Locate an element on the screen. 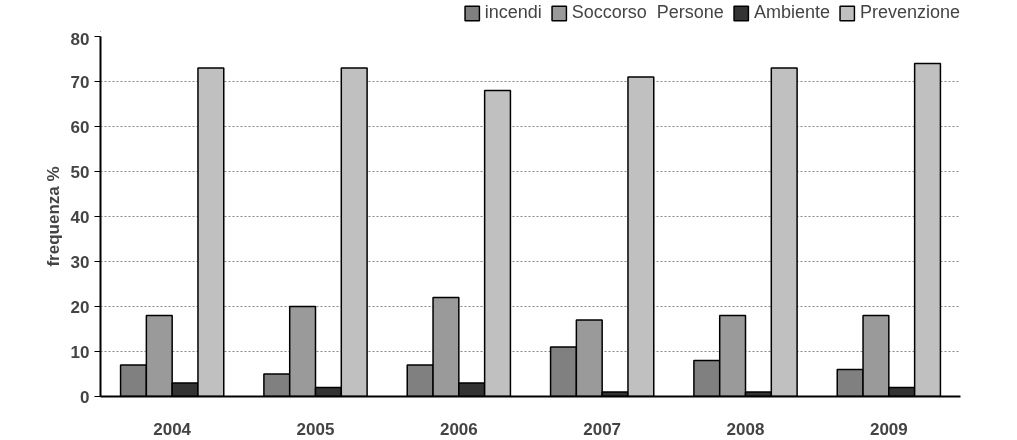  y-axis-title: frequenza % is located at coordinates (53, 216).